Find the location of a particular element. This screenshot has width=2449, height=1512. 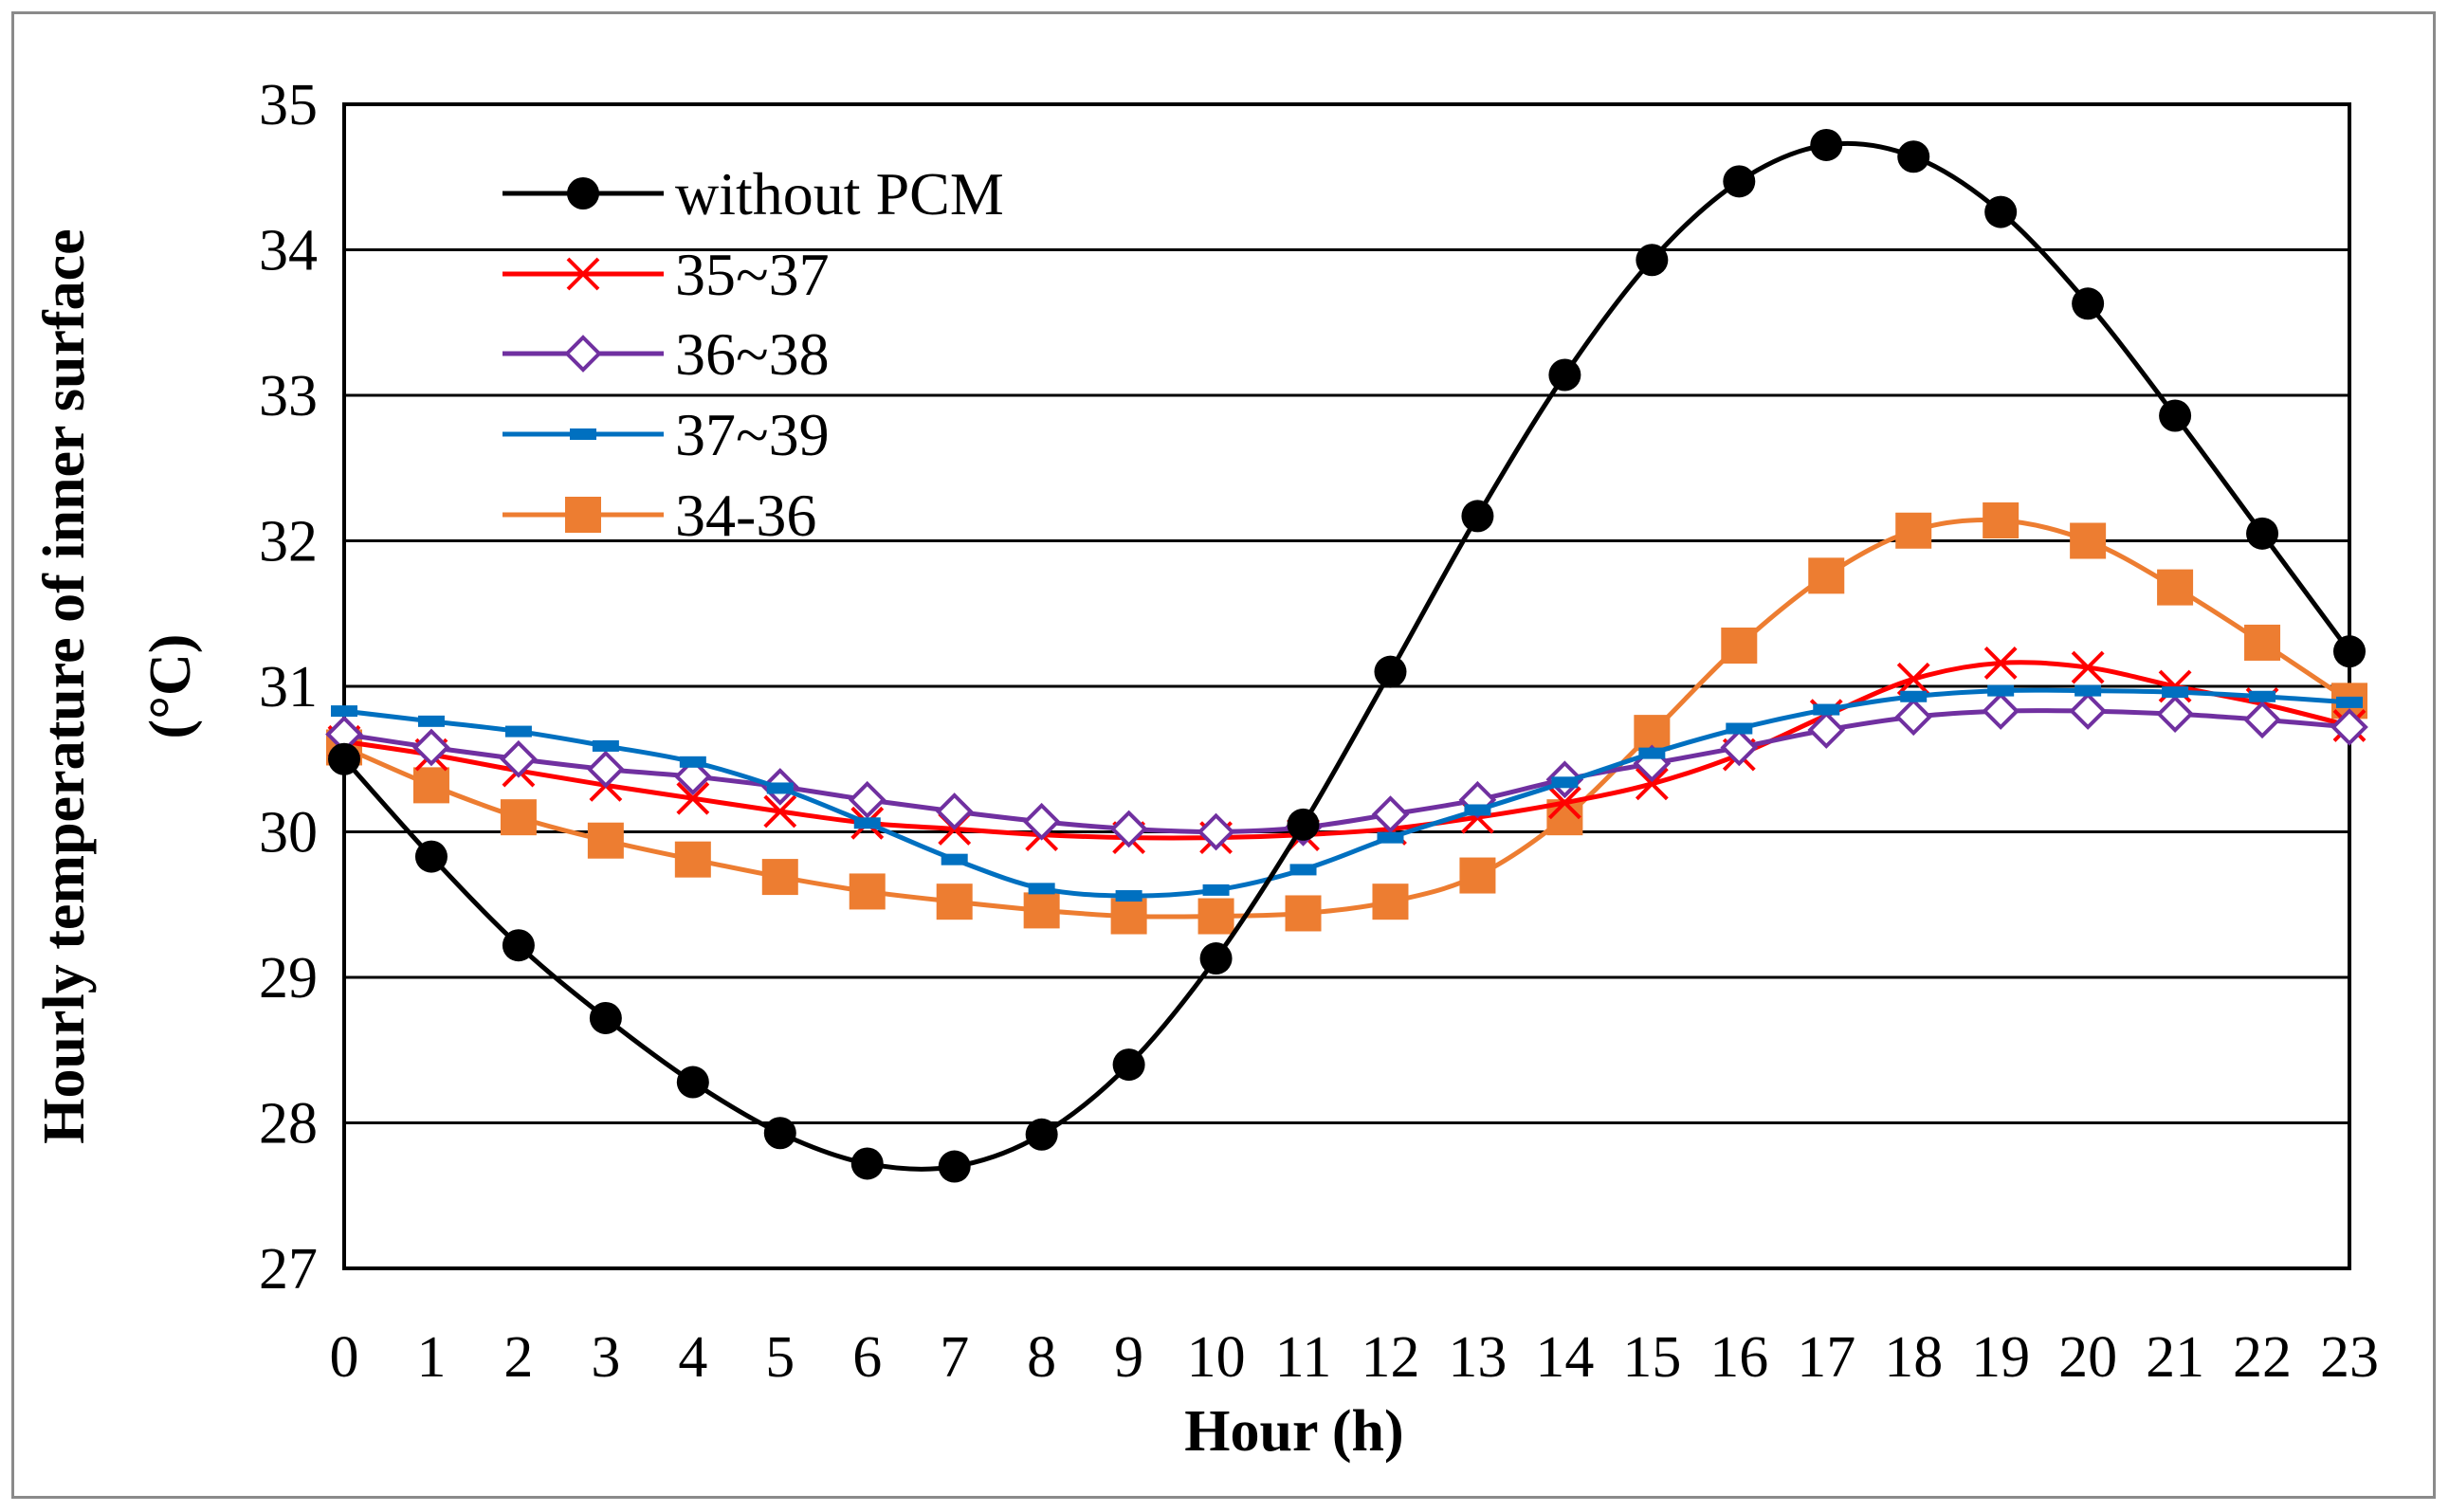

legend-label: 34-36 is located at coordinates (745, 516).